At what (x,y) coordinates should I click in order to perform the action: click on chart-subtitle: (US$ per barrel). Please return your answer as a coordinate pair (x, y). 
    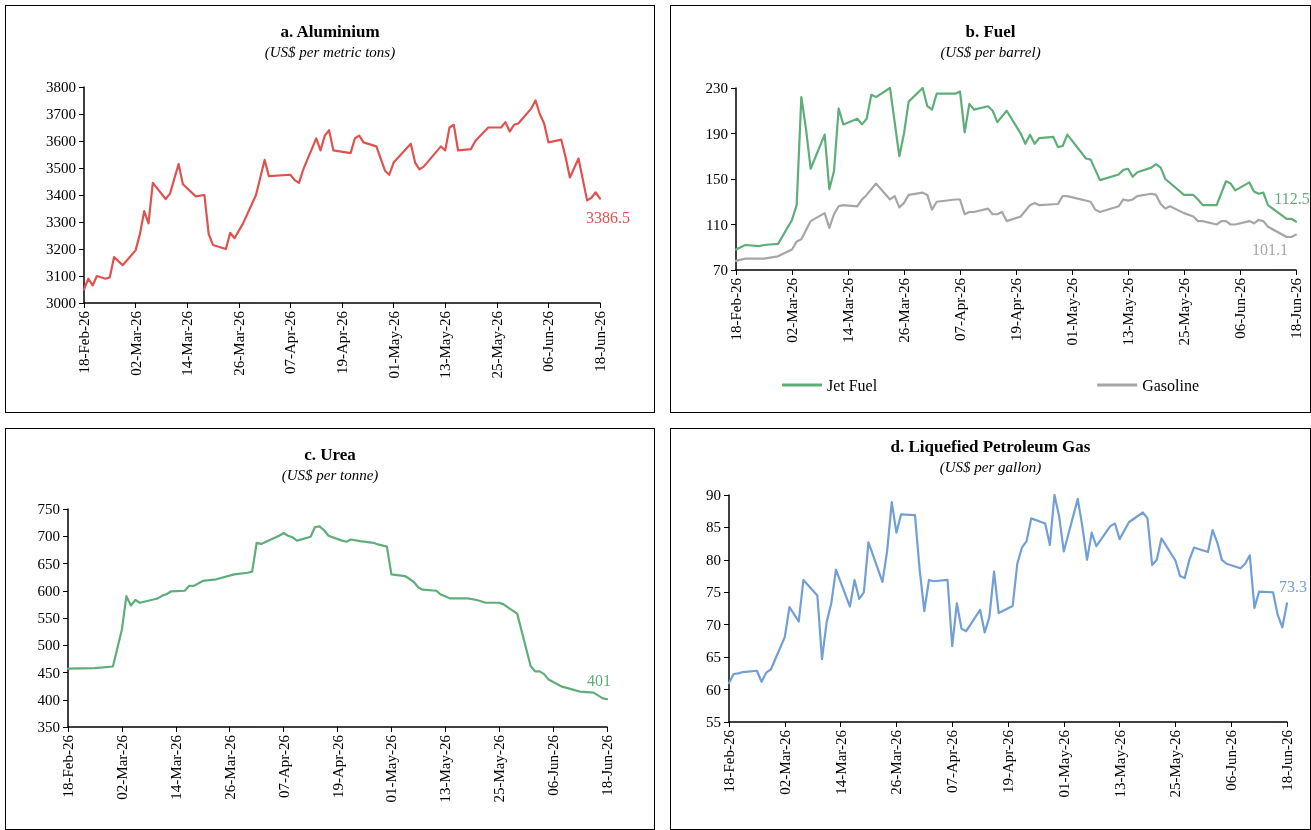
    Looking at the image, I should click on (990, 52).